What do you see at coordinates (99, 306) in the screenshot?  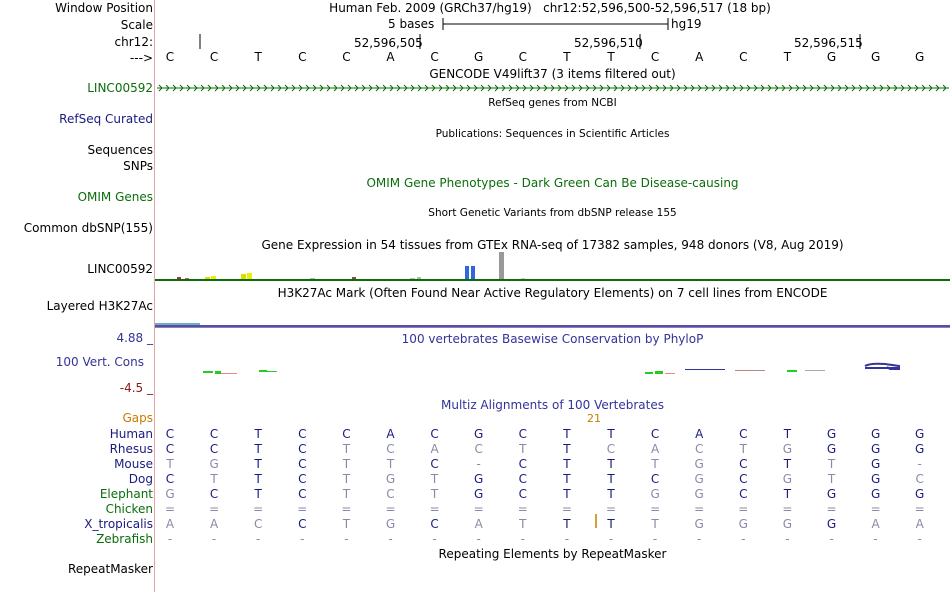 I see `h3k27ac-track-label: Layered H3K27Ac` at bounding box center [99, 306].